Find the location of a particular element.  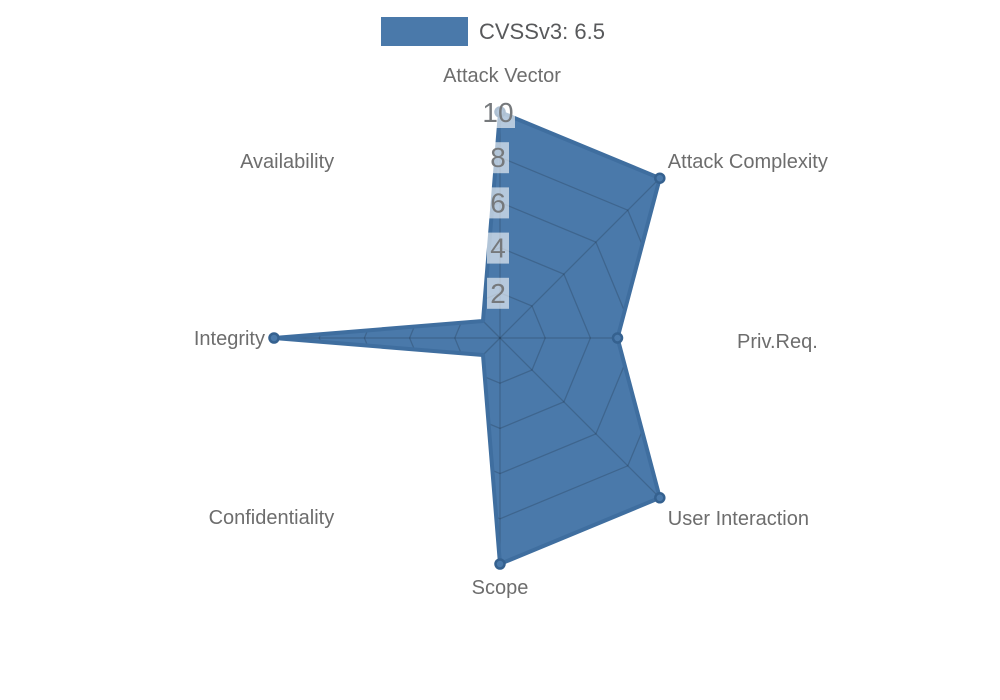

axis-label-scope: Scope is located at coordinates (500, 588).